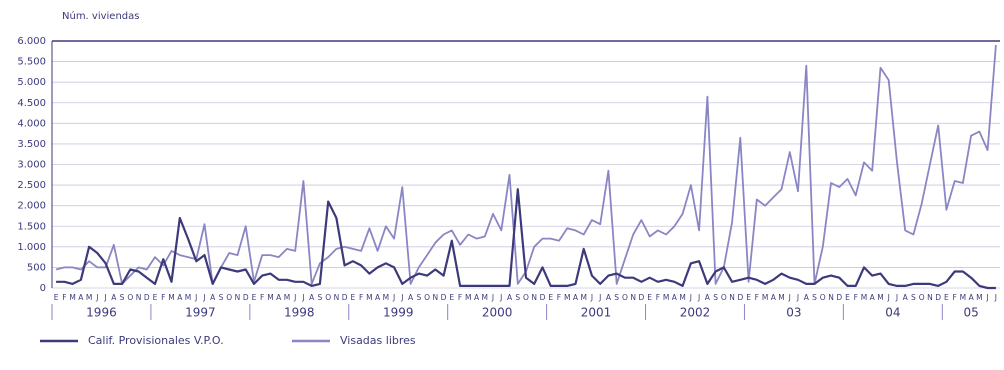  What do you see at coordinates (497, 313) in the screenshot?
I see `year-label: 2000` at bounding box center [497, 313].